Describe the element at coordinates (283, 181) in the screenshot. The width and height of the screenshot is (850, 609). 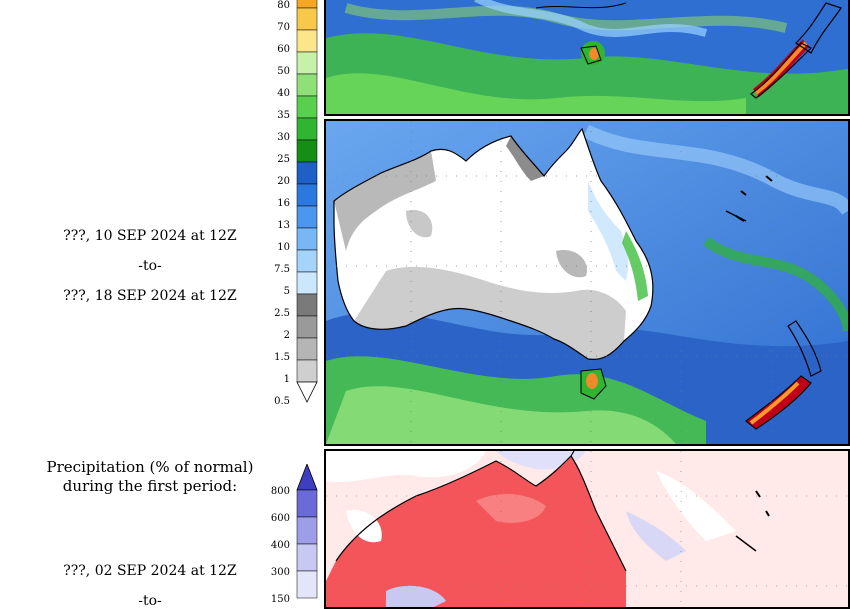
I see `colorbar-tick-label: 20` at that location.